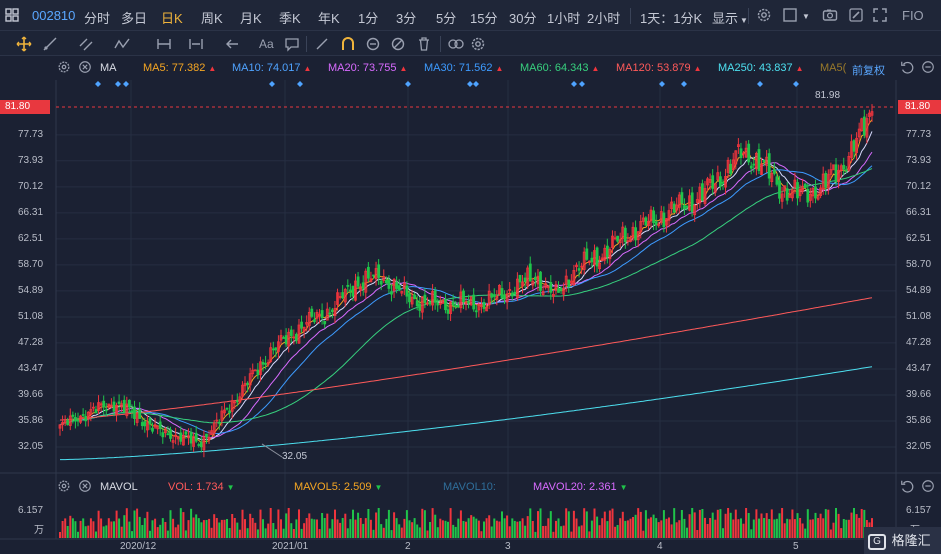 This screenshot has width=941, height=554. Describe the element at coordinates (830, 15) in the screenshot. I see `camera-icon` at that location.